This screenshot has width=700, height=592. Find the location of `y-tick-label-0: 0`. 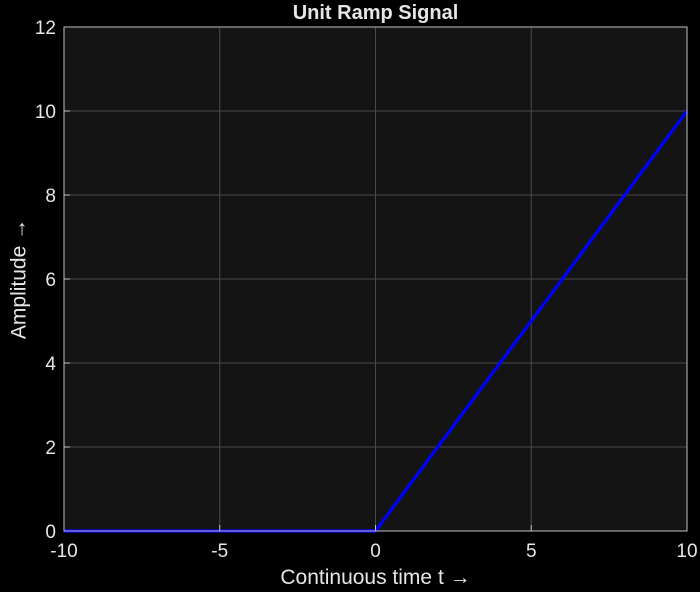

y-tick-label-0: 0 is located at coordinates (50, 532).